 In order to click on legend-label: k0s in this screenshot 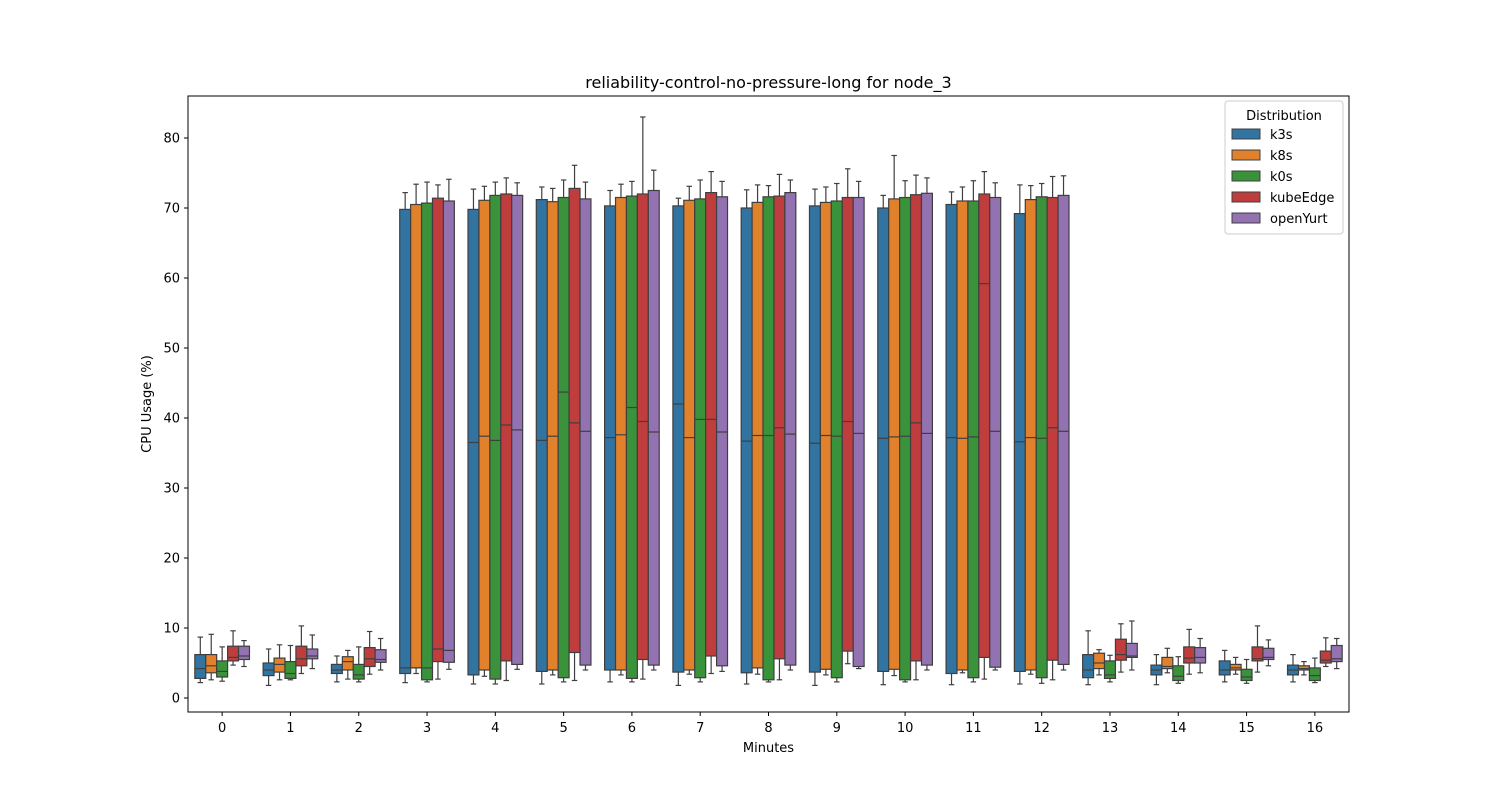, I will do `click(1281, 177)`.